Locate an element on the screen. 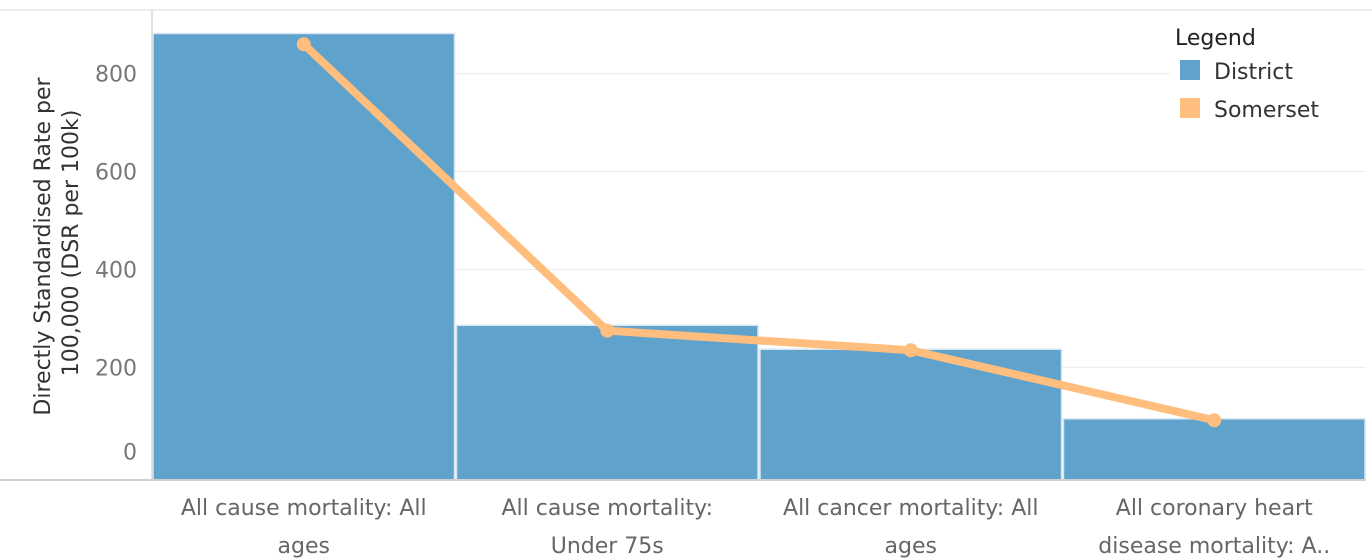 The height and width of the screenshot is (560, 1372). legend-label-district: District is located at coordinates (1253, 72).